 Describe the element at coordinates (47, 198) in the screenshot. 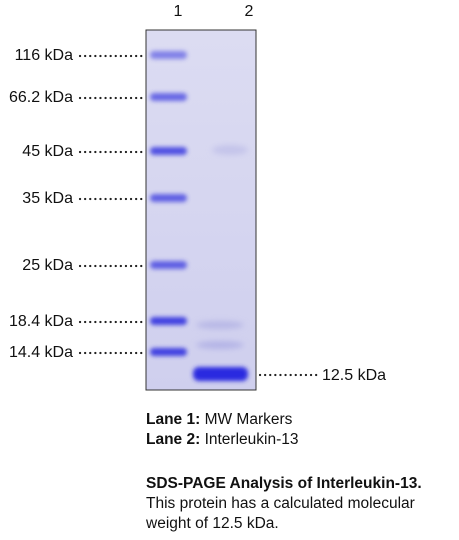

I see `marker-label: 35 kDa` at that location.